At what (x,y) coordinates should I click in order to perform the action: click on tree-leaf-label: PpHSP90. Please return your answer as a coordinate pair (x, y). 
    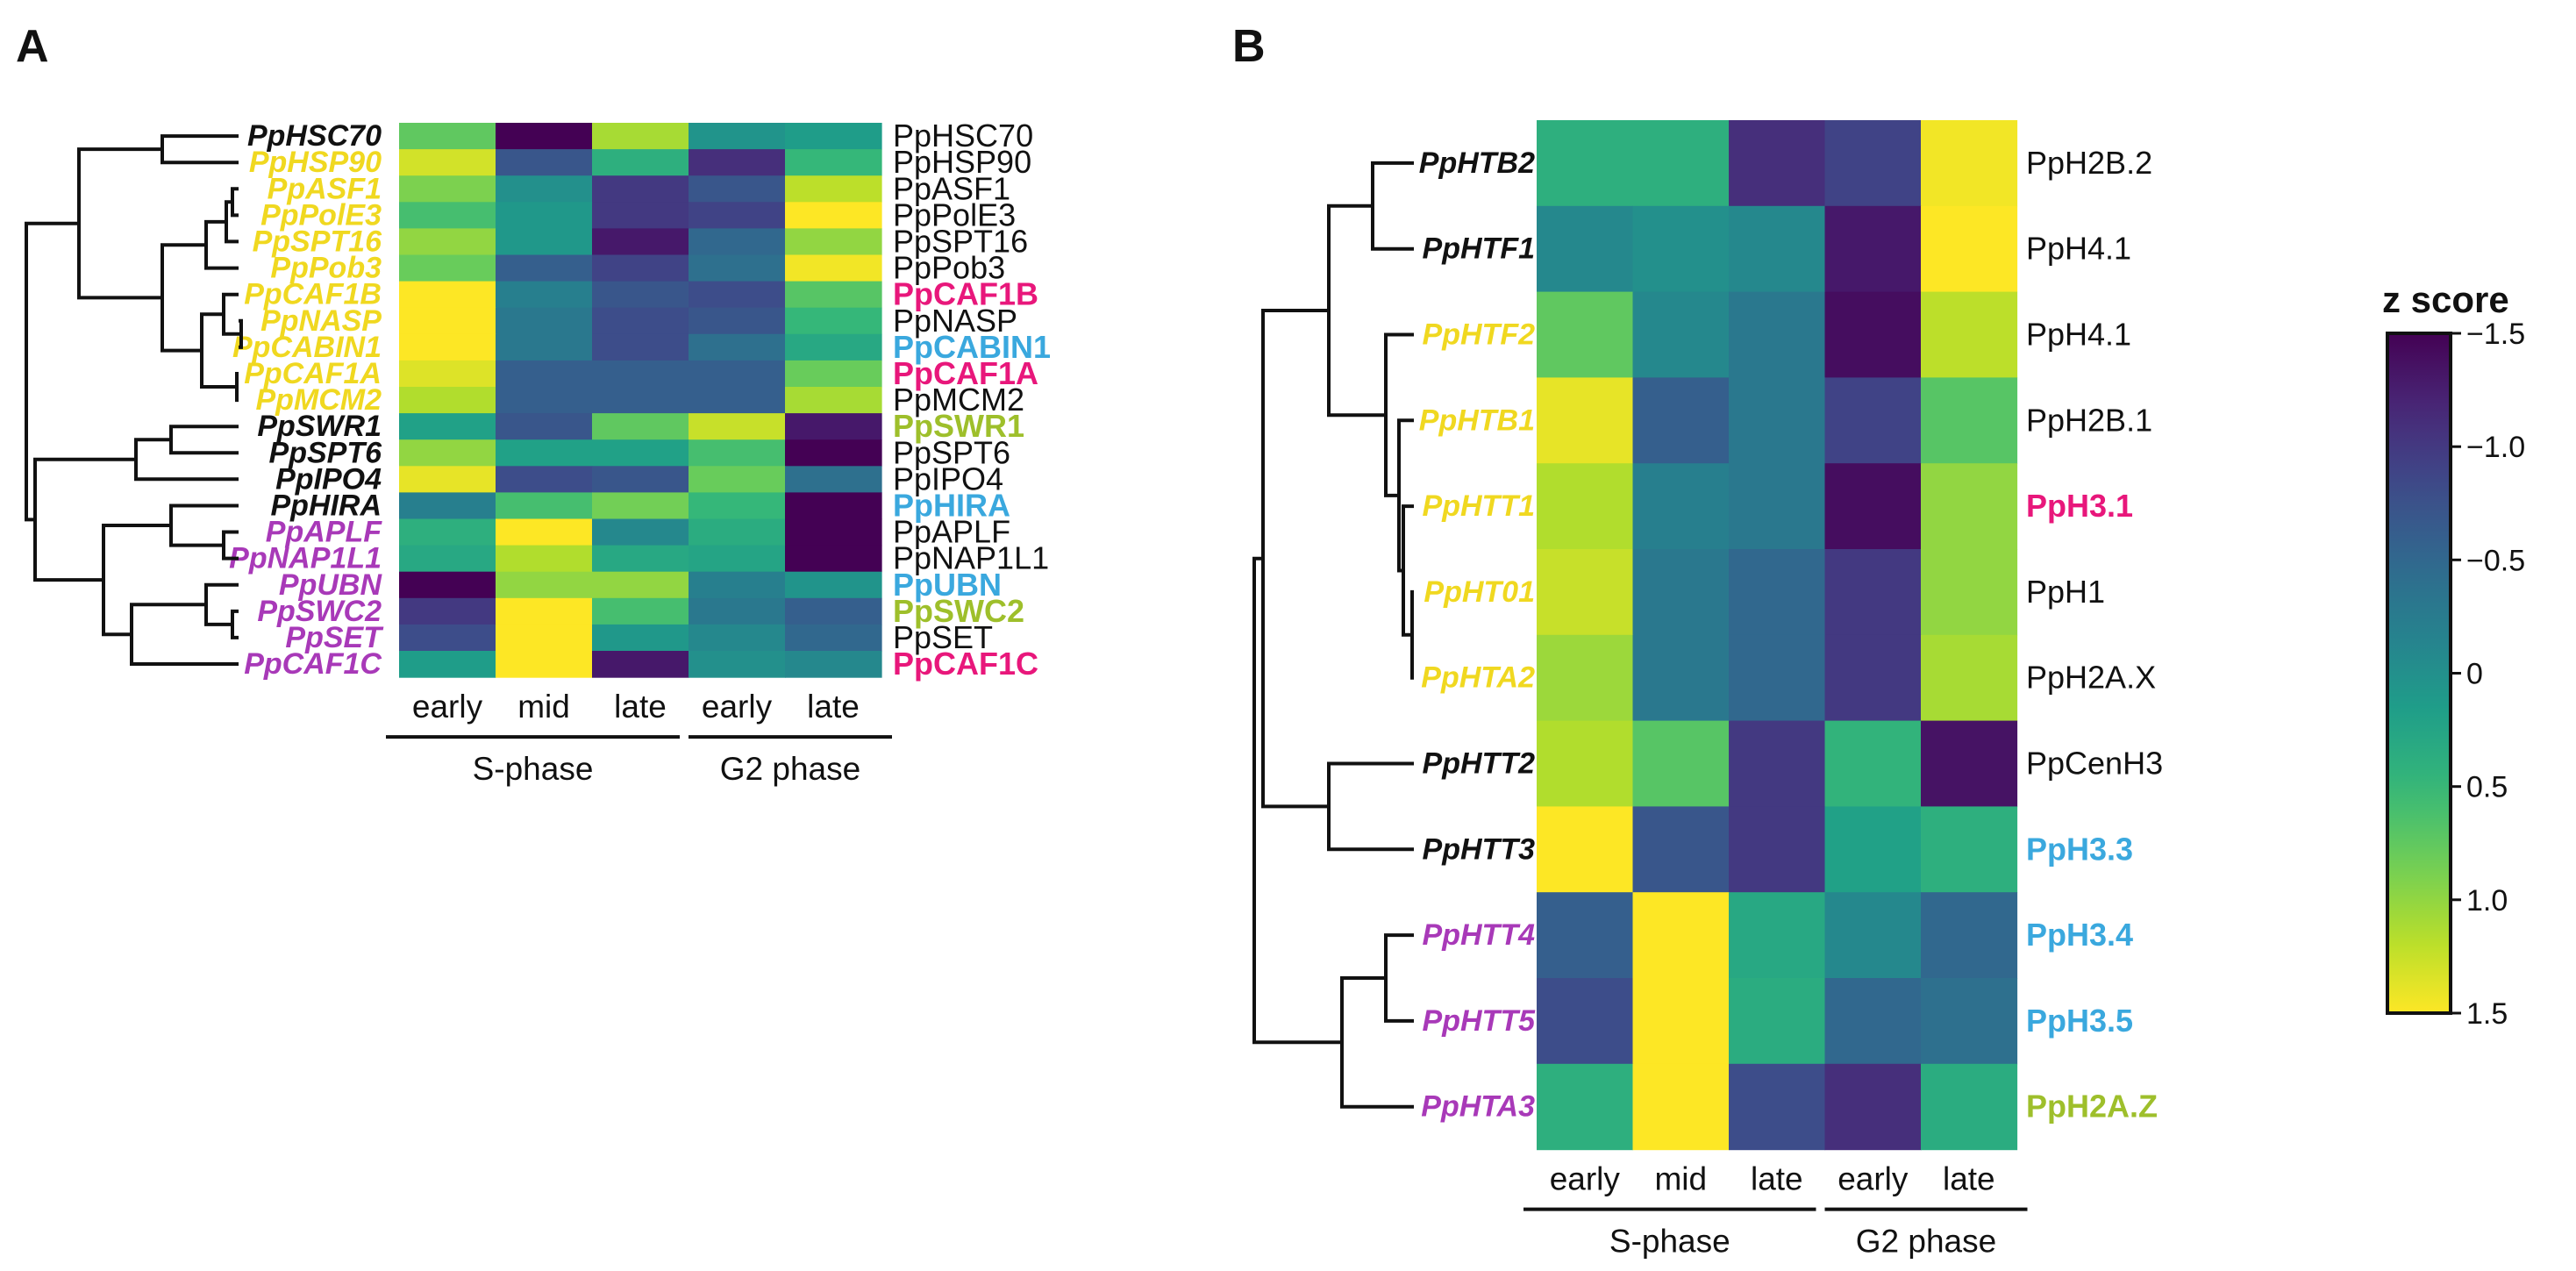
    Looking at the image, I should click on (316, 163).